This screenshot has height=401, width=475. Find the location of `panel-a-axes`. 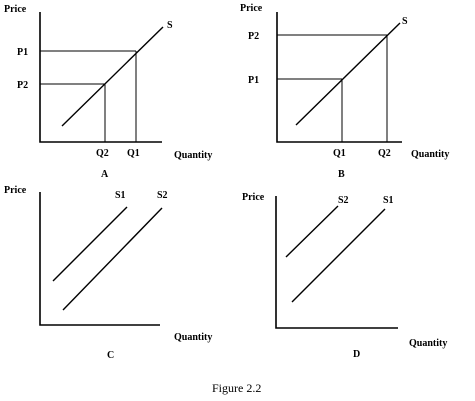

panel-a-axes is located at coordinates (100, 77).